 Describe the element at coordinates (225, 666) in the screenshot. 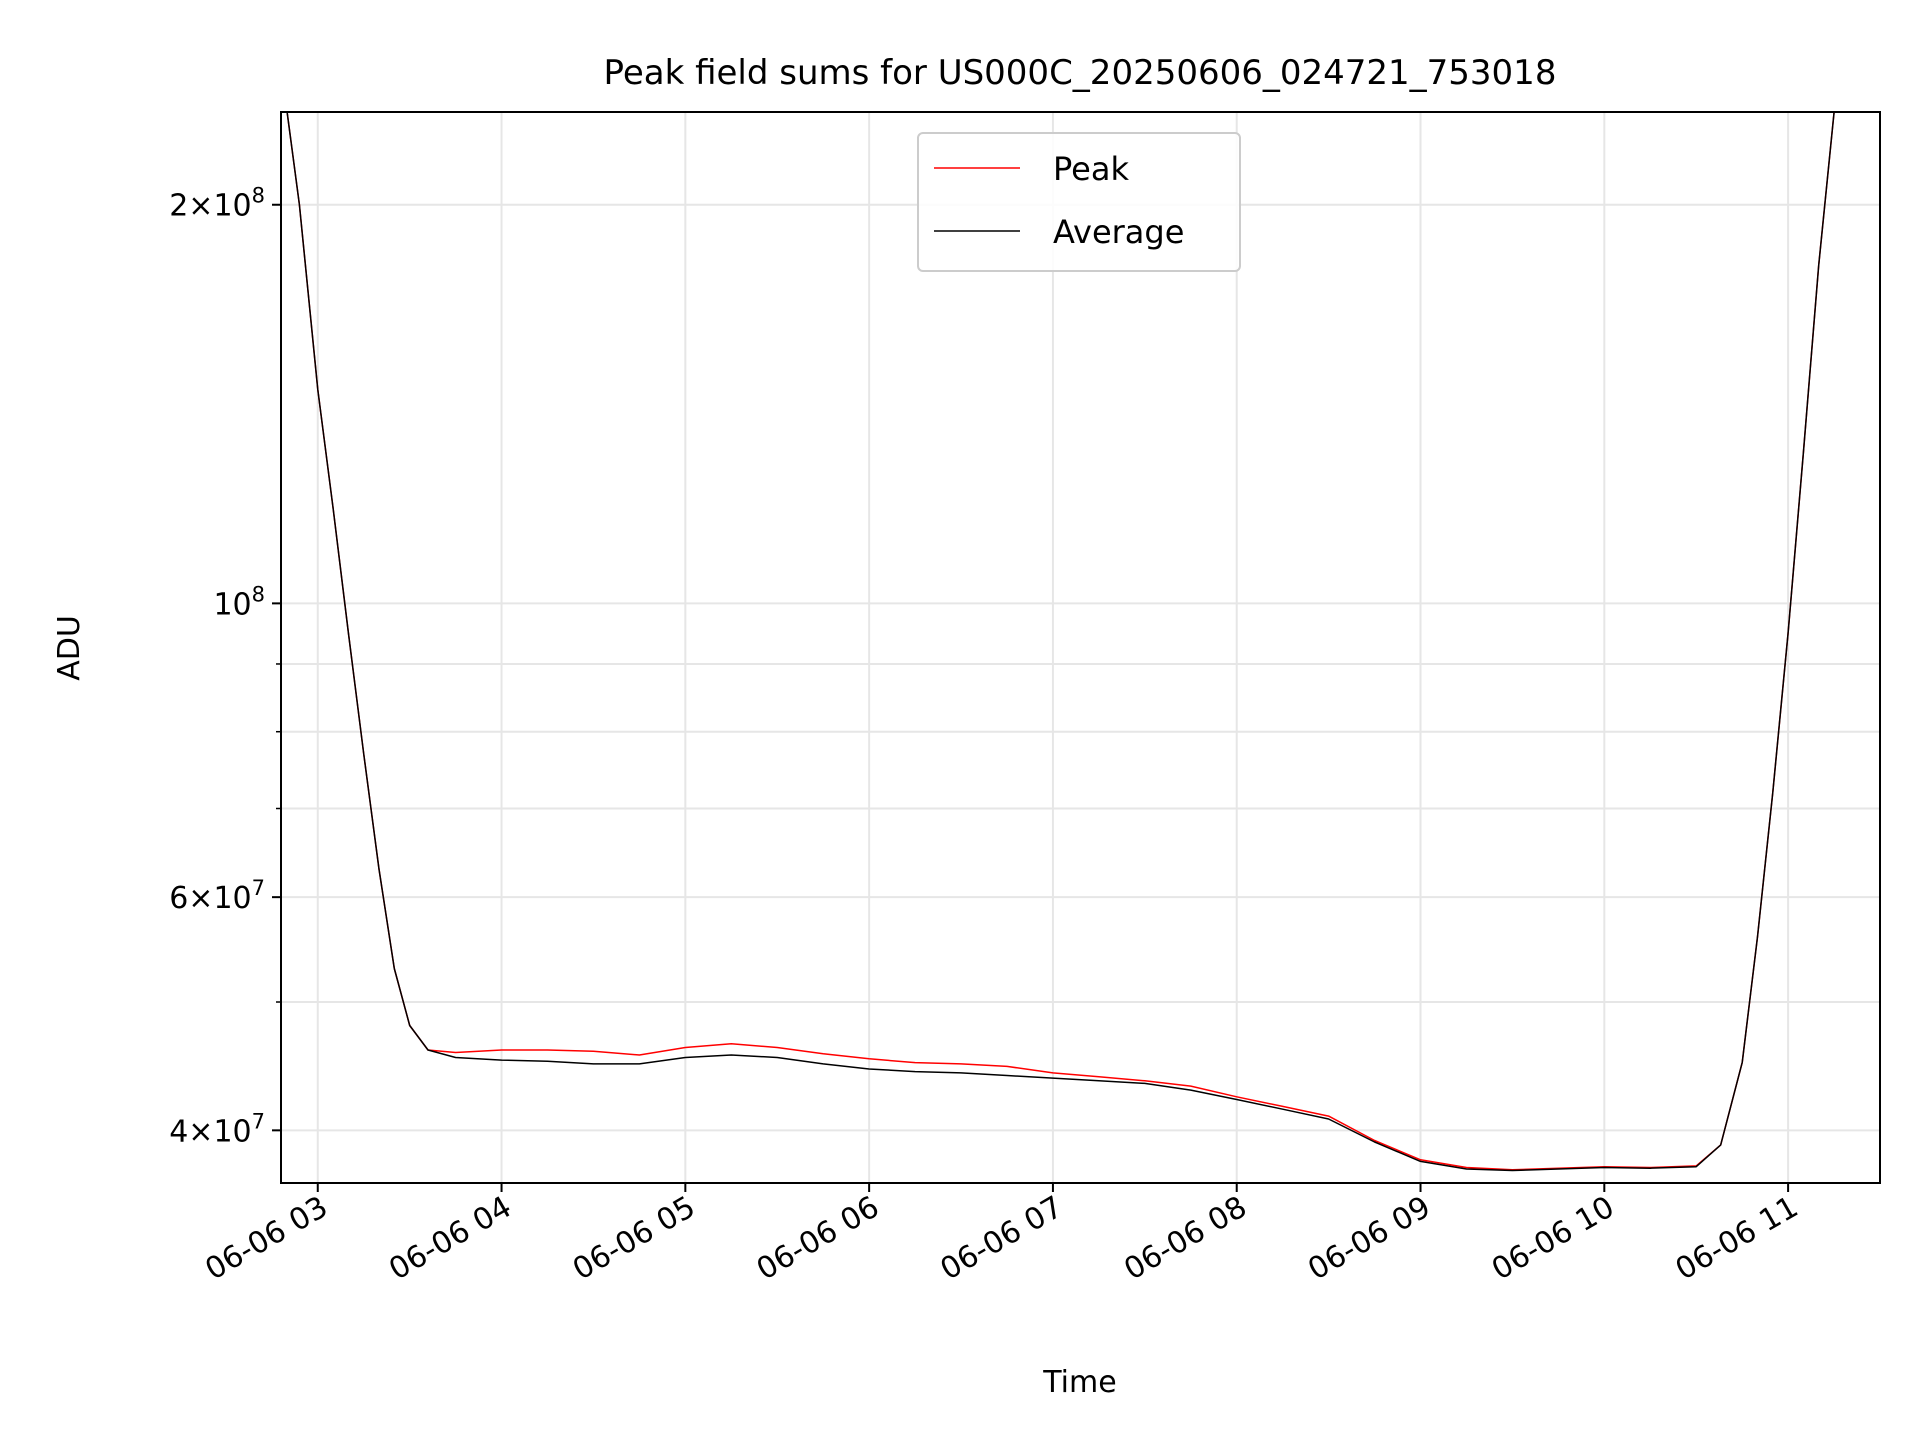

I see `y-axis: 4×107 6×107 108 2×108` at that location.